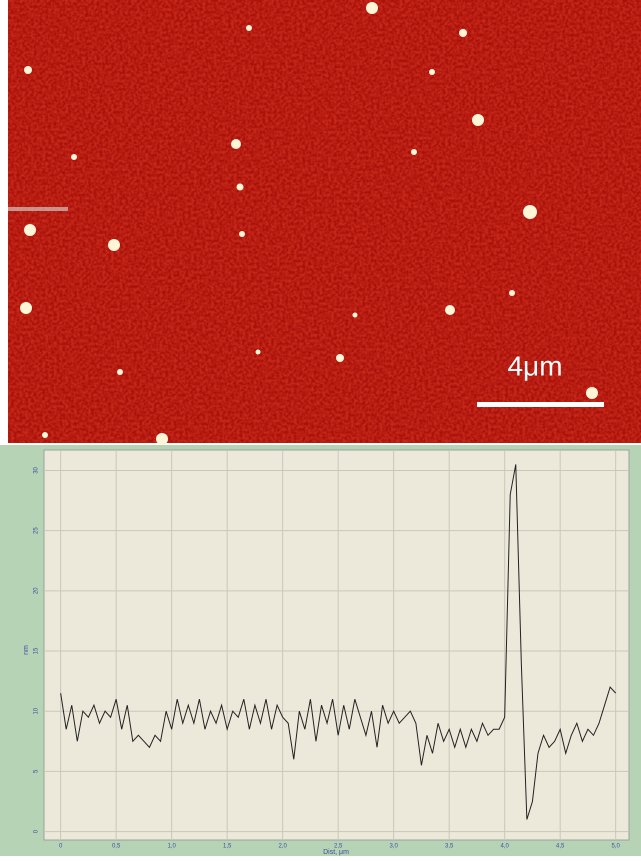 Image resolution: width=641 pixels, height=861 pixels. I want to click on x-tick-label: 0, so click(61, 847).